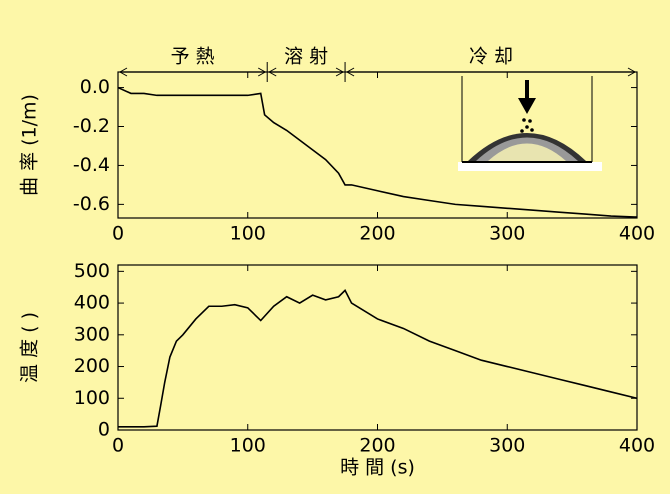 Image resolution: width=670 pixels, height=498 pixels. I want to click on y-axis-label: 温 度 ( ), so click(30, 347).